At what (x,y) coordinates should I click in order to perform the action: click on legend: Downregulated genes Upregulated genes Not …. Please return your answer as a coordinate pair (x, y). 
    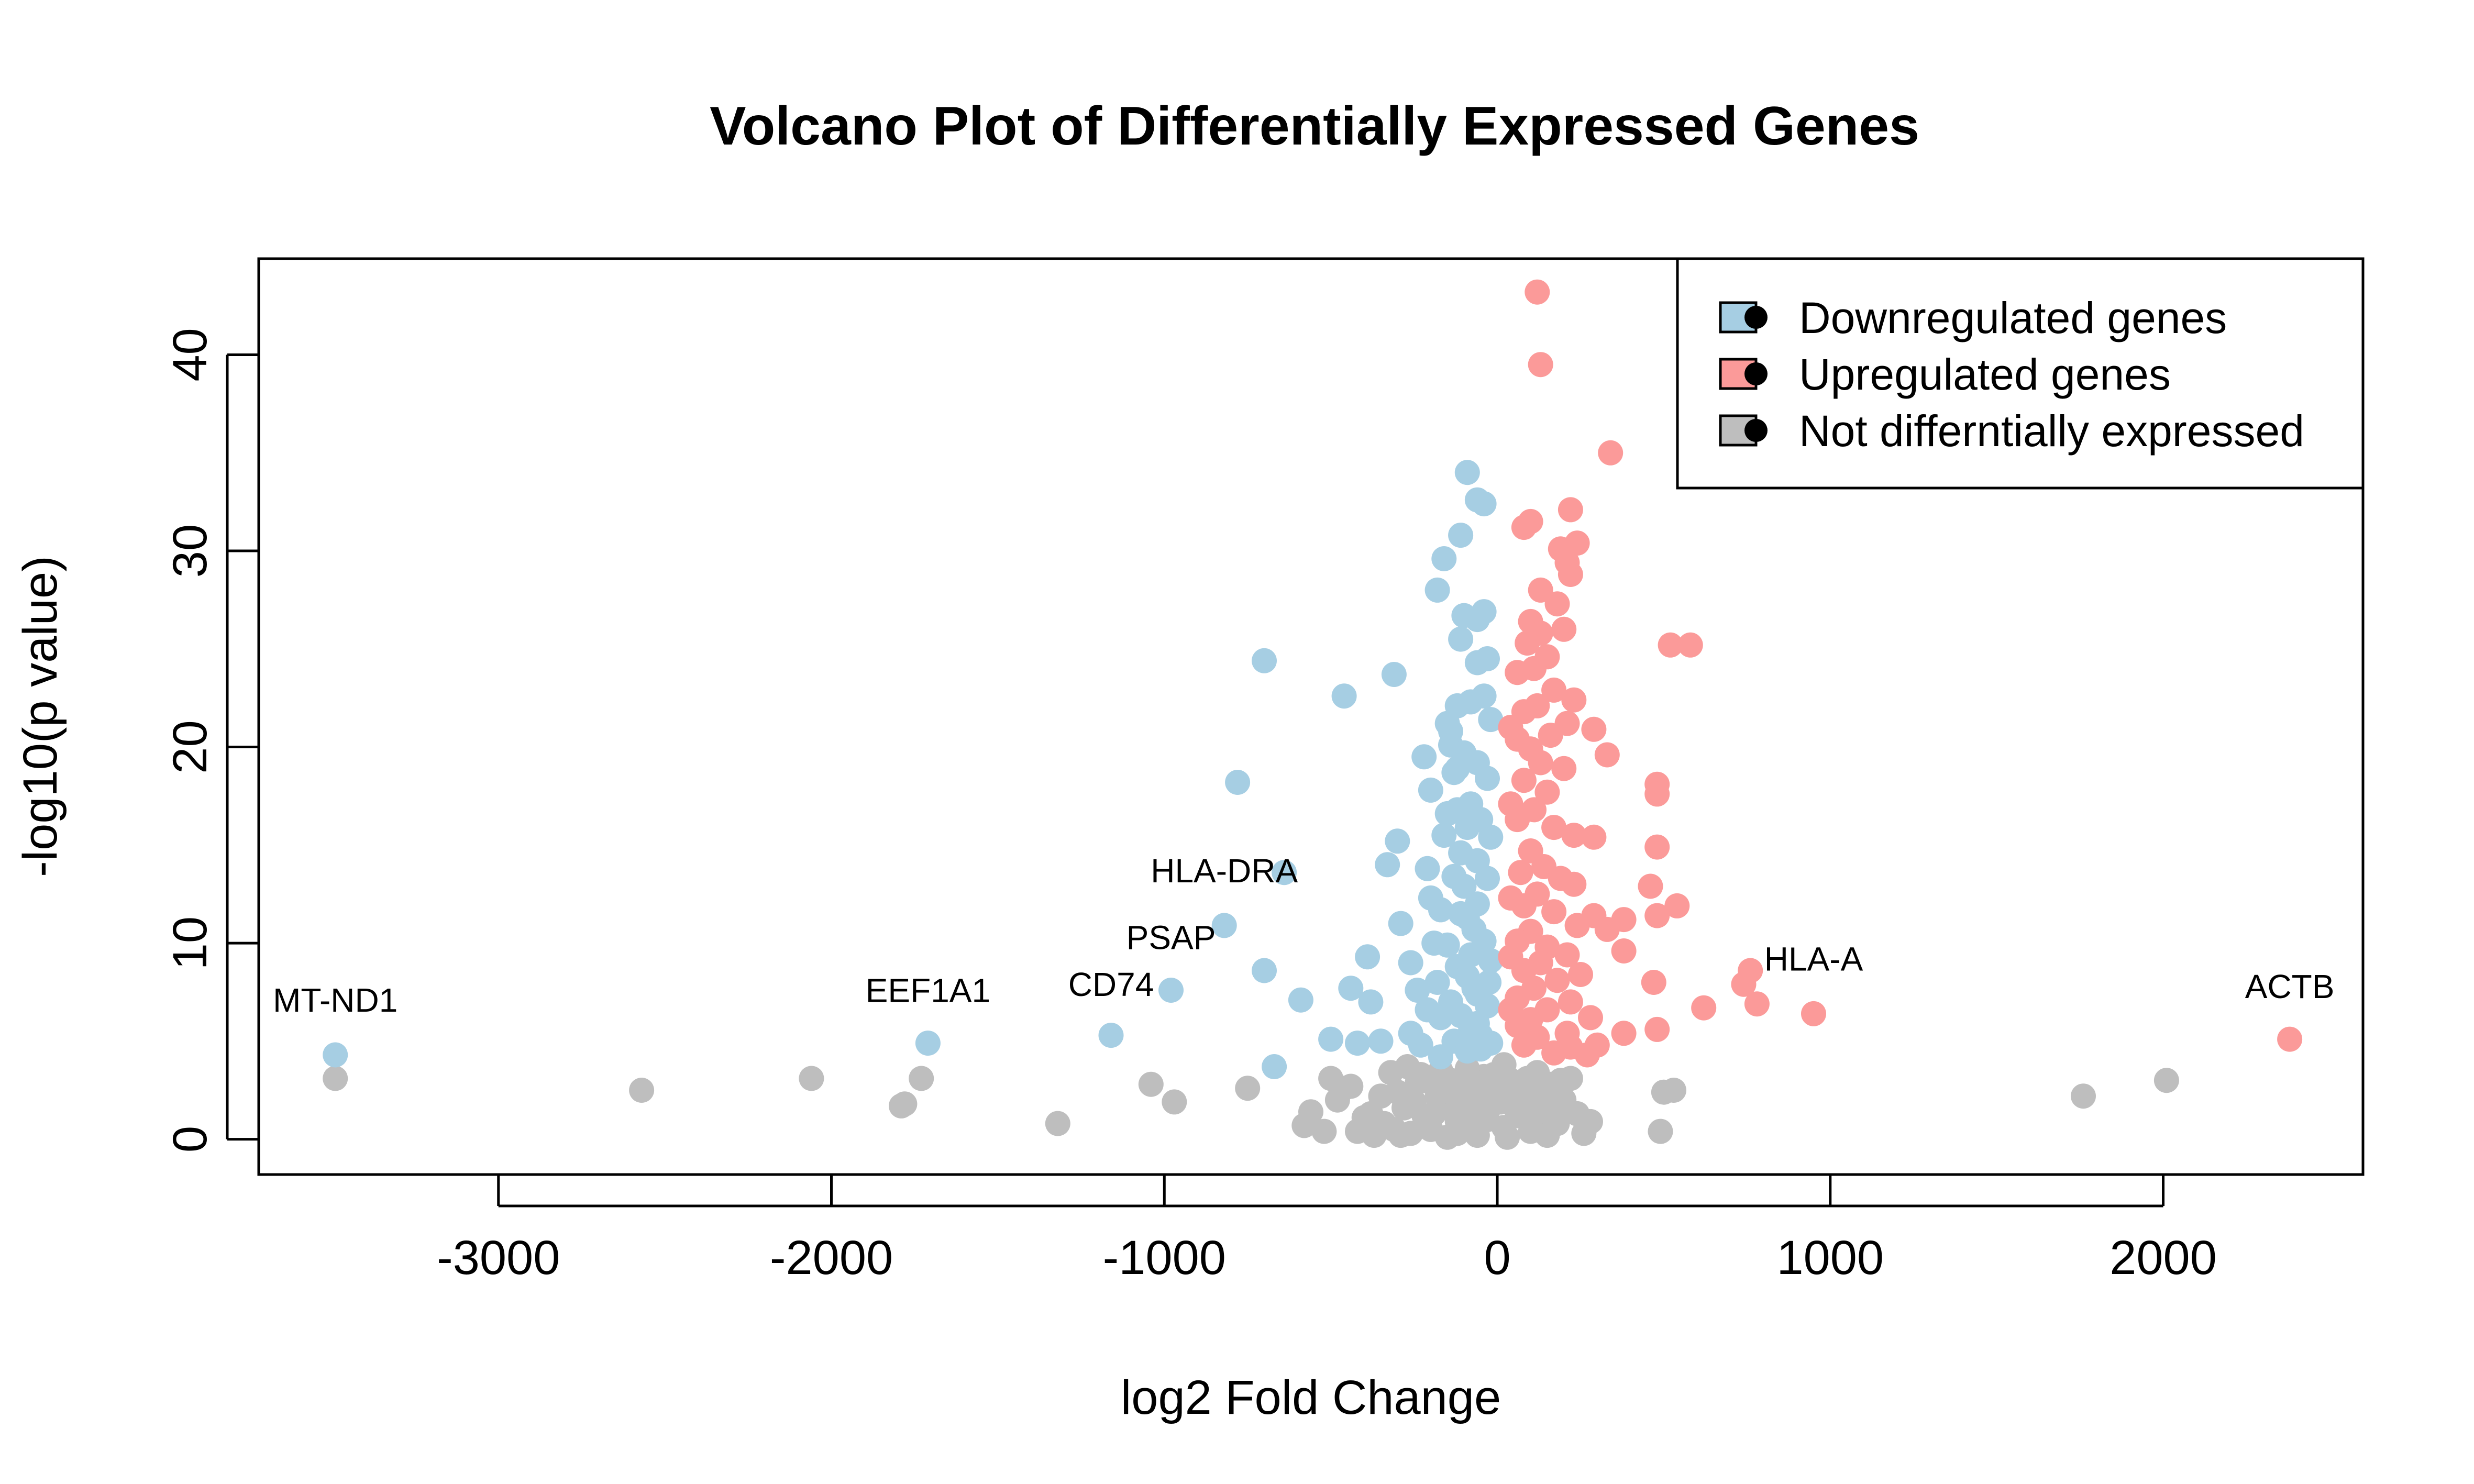
    Looking at the image, I should click on (2020, 374).